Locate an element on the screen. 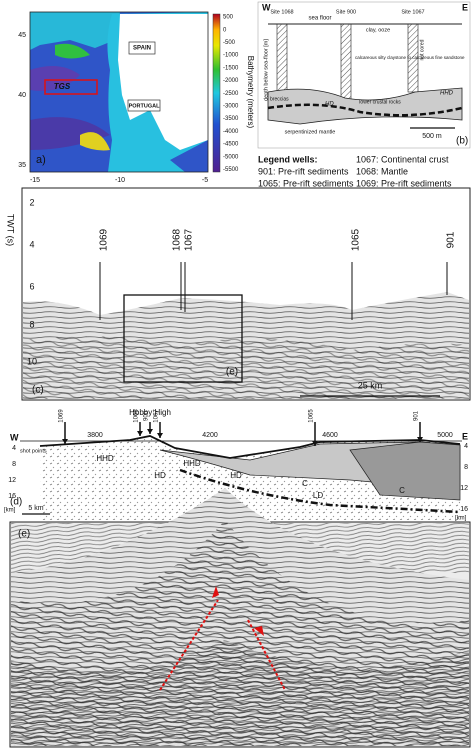  lon-tick-label: -5 is located at coordinates (205, 180).